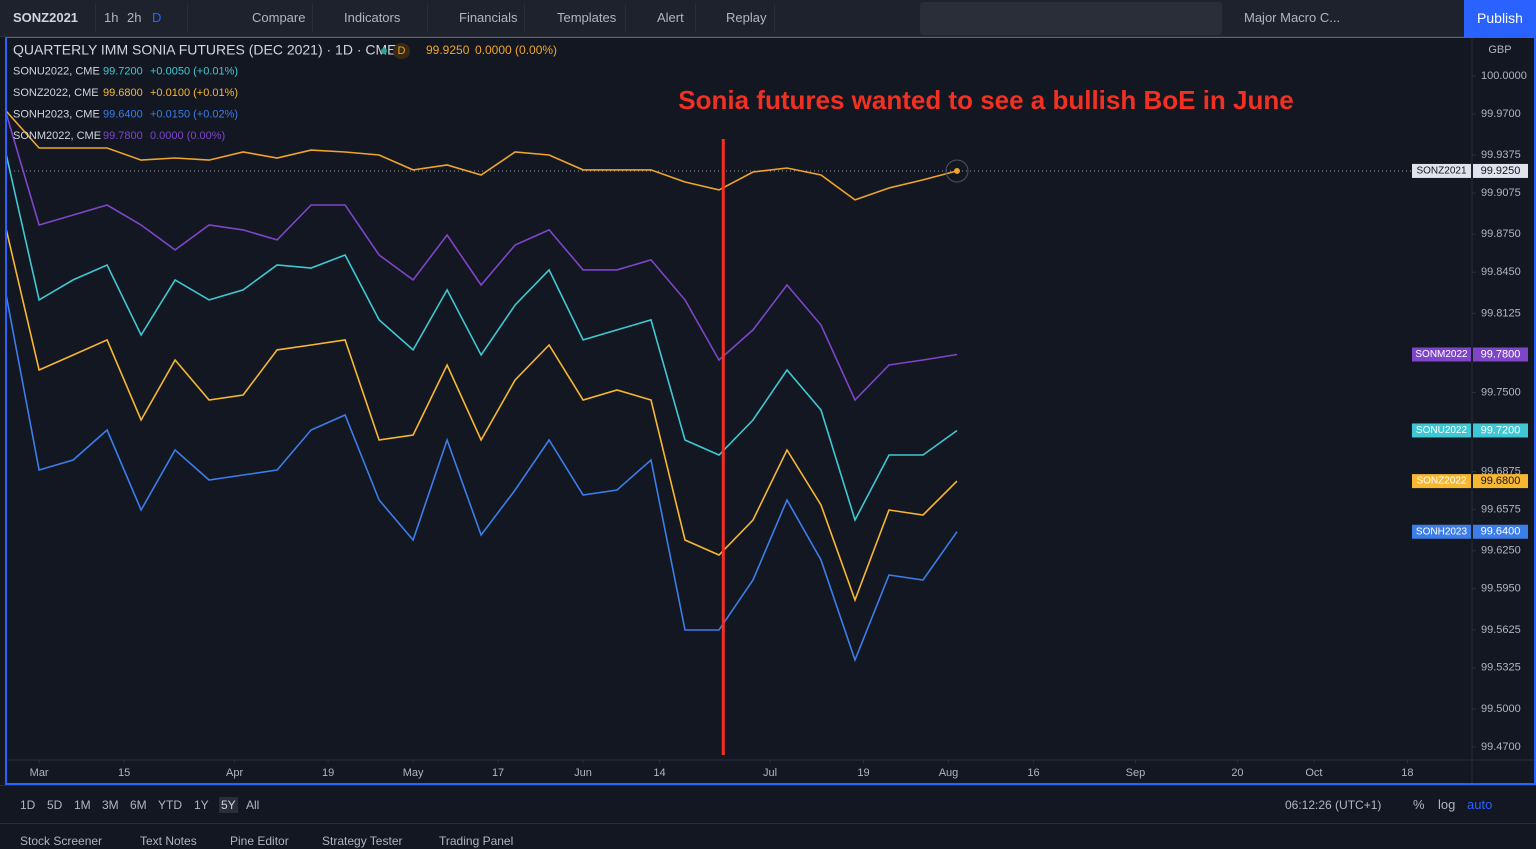  What do you see at coordinates (157, 17) in the screenshot?
I see `interval: D` at bounding box center [157, 17].